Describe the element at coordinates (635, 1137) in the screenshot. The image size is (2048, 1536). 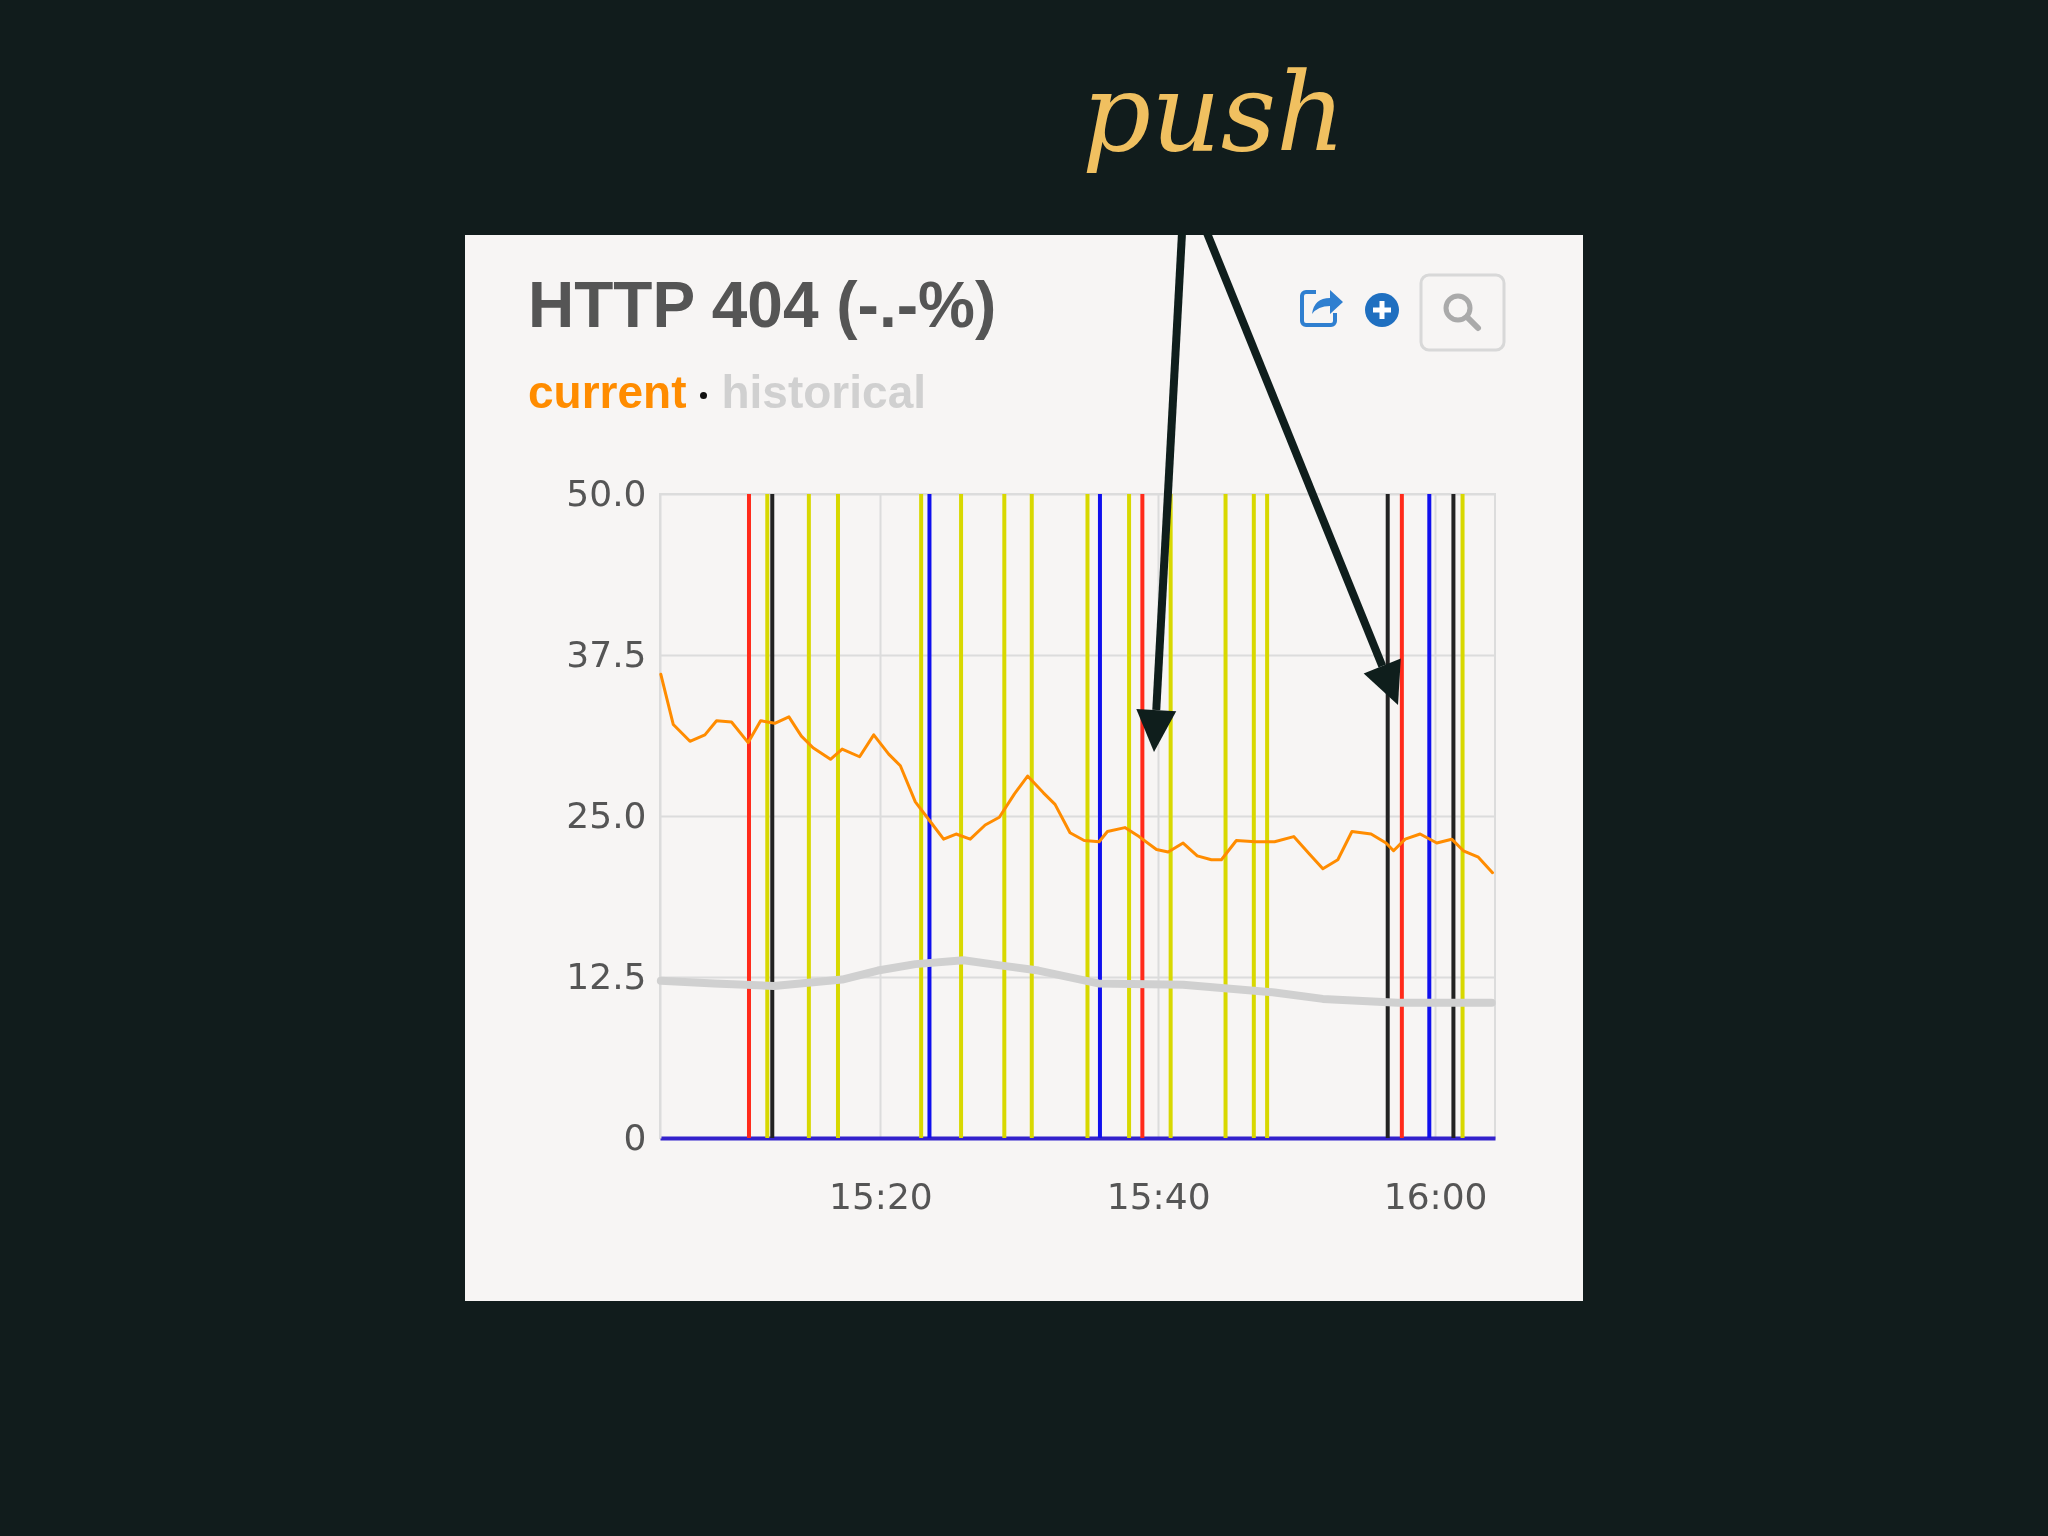
I see `y-tick-label: 0` at that location.